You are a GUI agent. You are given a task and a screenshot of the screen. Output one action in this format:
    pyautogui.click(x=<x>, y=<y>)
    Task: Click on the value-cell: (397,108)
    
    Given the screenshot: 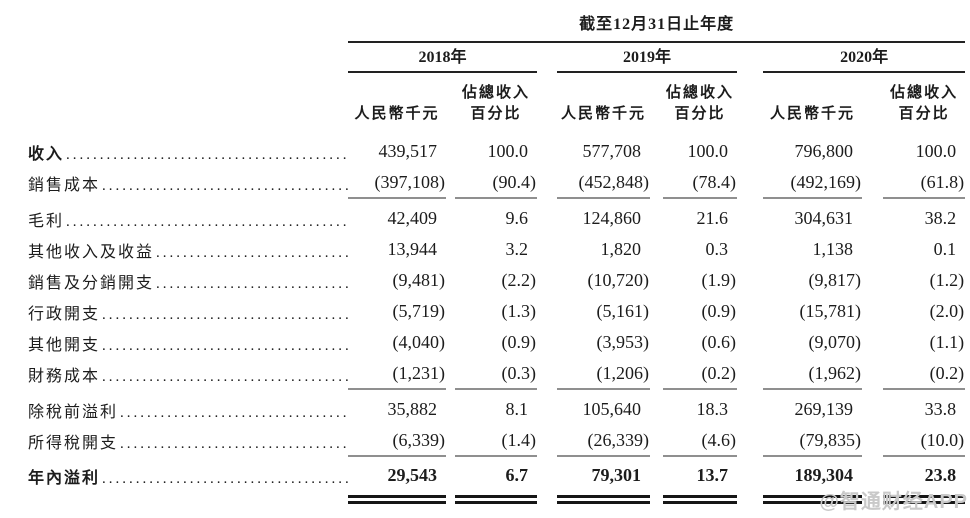 What is the action you would take?
    pyautogui.click(x=397, y=183)
    